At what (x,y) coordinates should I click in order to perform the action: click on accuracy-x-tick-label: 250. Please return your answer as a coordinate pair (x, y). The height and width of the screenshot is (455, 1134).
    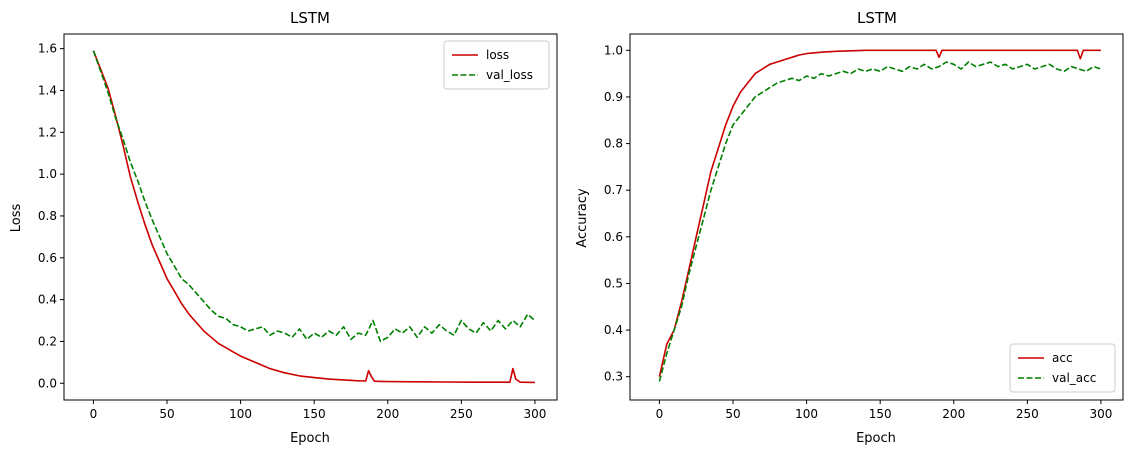
    Looking at the image, I should click on (1027, 414).